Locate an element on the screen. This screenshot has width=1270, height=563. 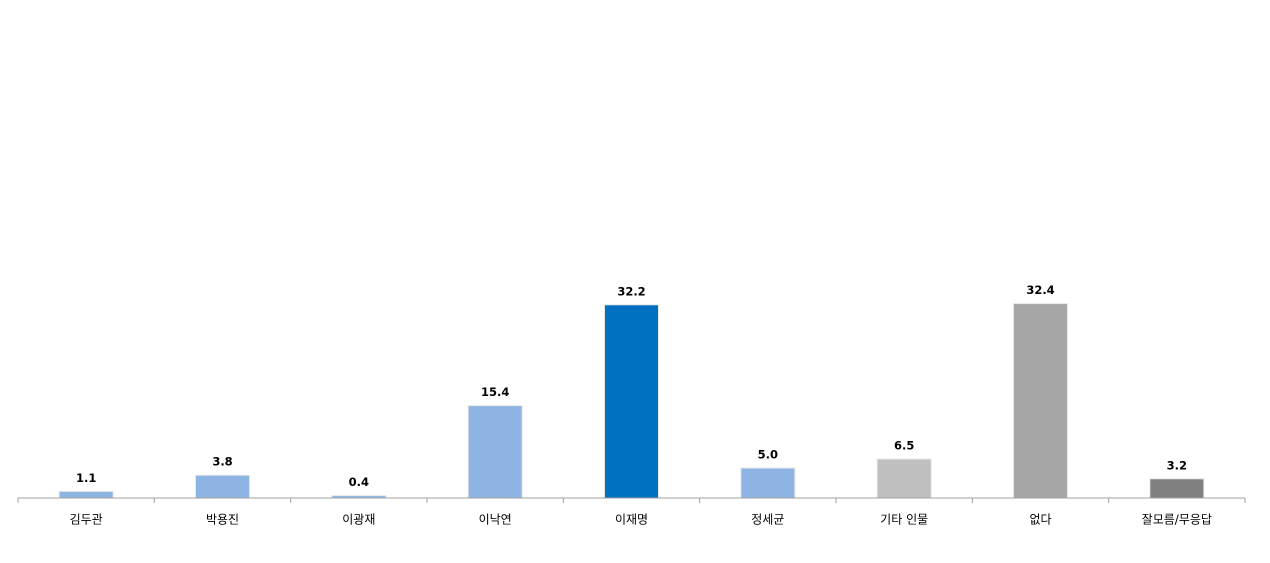
value-label: 3.8 is located at coordinates (222, 462).